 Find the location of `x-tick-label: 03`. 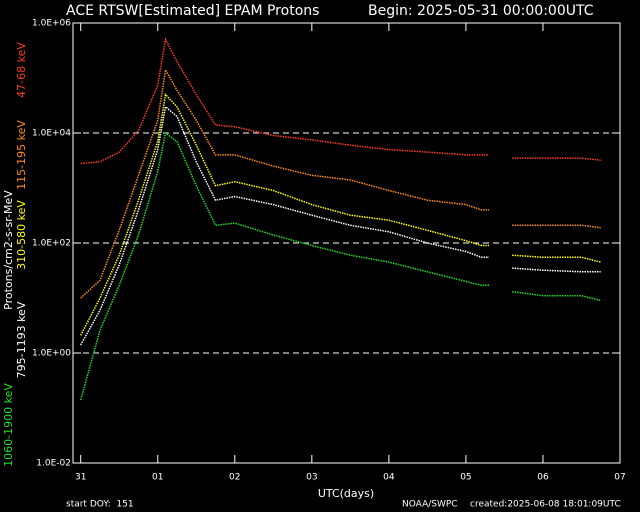

x-tick-label: 03 is located at coordinates (311, 478).